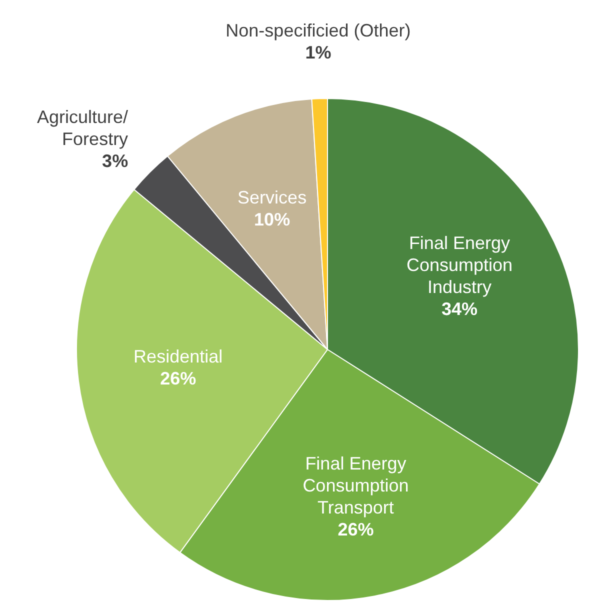  Describe the element at coordinates (272, 219) in the screenshot. I see `data-label: 10%` at that location.